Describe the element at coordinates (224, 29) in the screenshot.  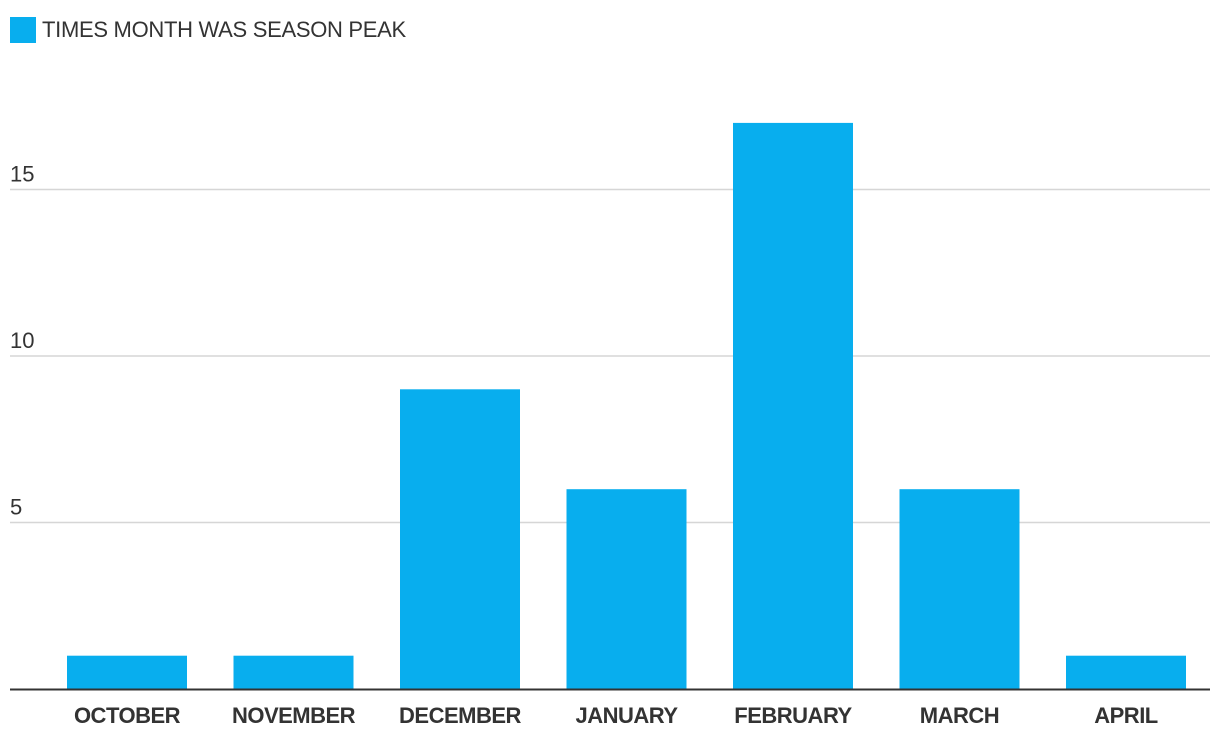
I see `legend-label: TIMES MONTH WAS SEASON PEAK` at that location.